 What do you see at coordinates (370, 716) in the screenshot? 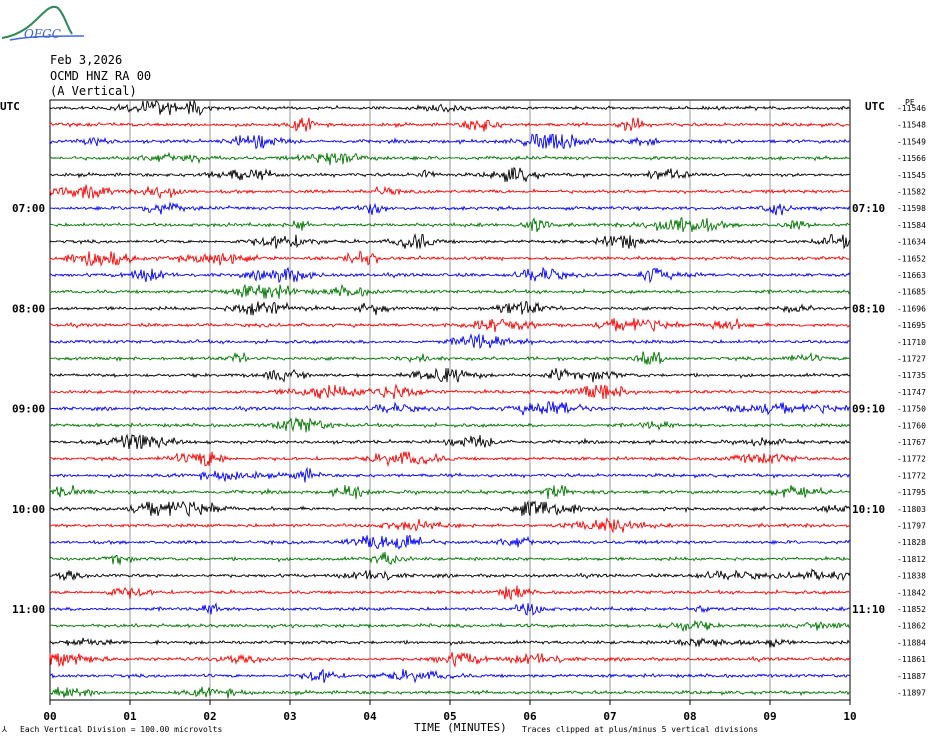
I see `x-tick-label: 04` at bounding box center [370, 716].